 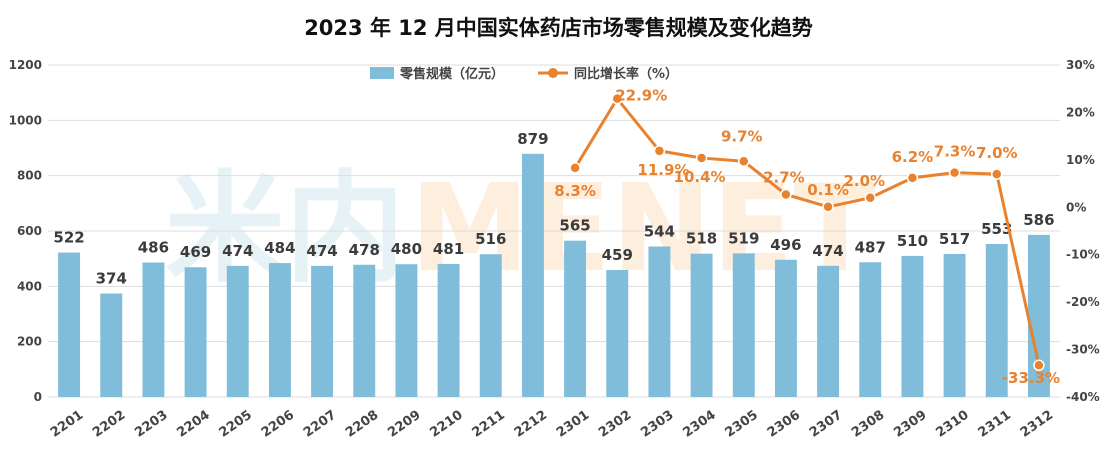 I want to click on bar-value-label: 518, so click(x=701, y=239).